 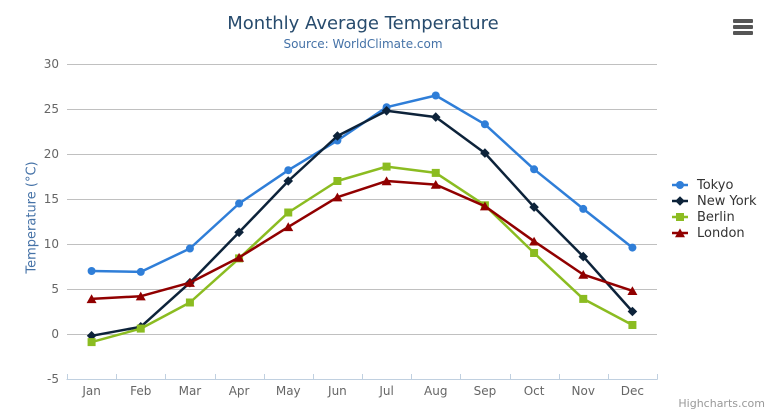 I want to click on legend-item-london: London, so click(x=714, y=233).